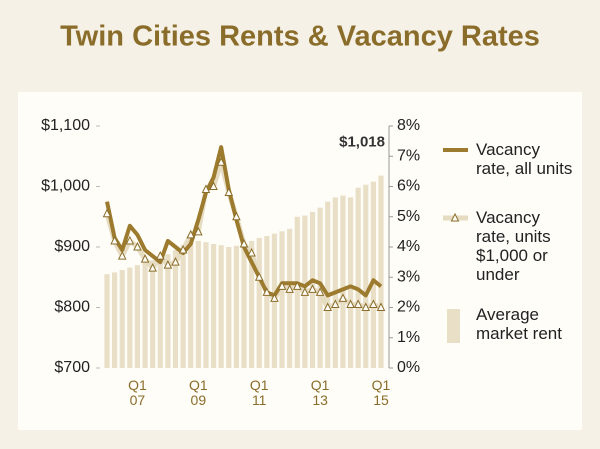 The height and width of the screenshot is (449, 600). What do you see at coordinates (300, 37) in the screenshot?
I see `chart-title: Twin Cities Rents & Vacancy Rates` at bounding box center [300, 37].